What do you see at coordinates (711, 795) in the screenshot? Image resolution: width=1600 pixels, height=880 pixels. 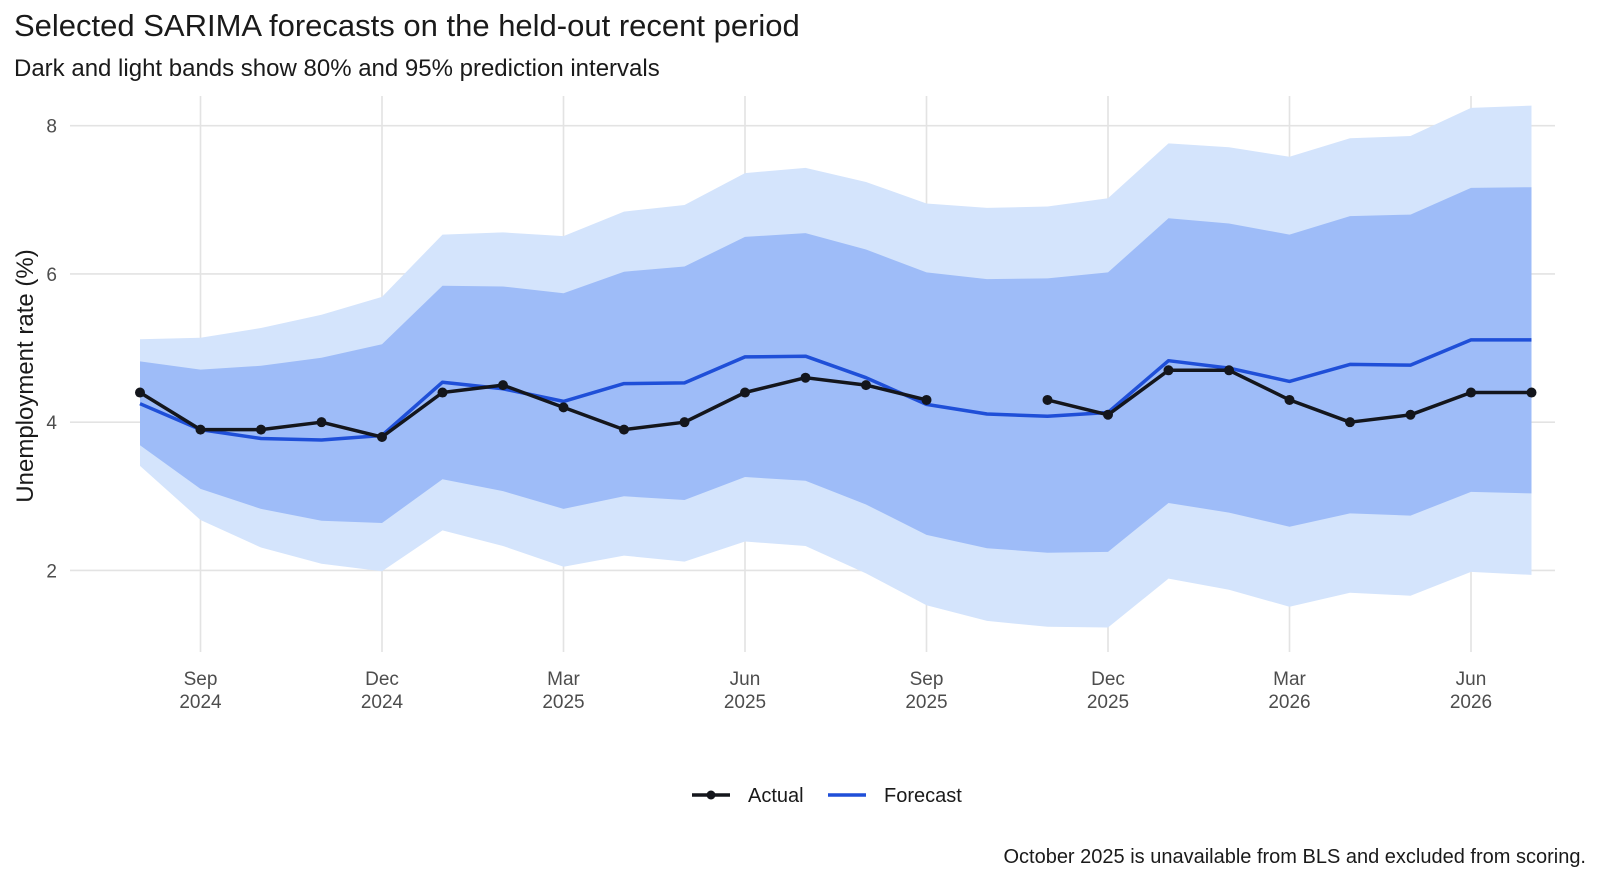 I see `legend-key-actual-point` at bounding box center [711, 795].